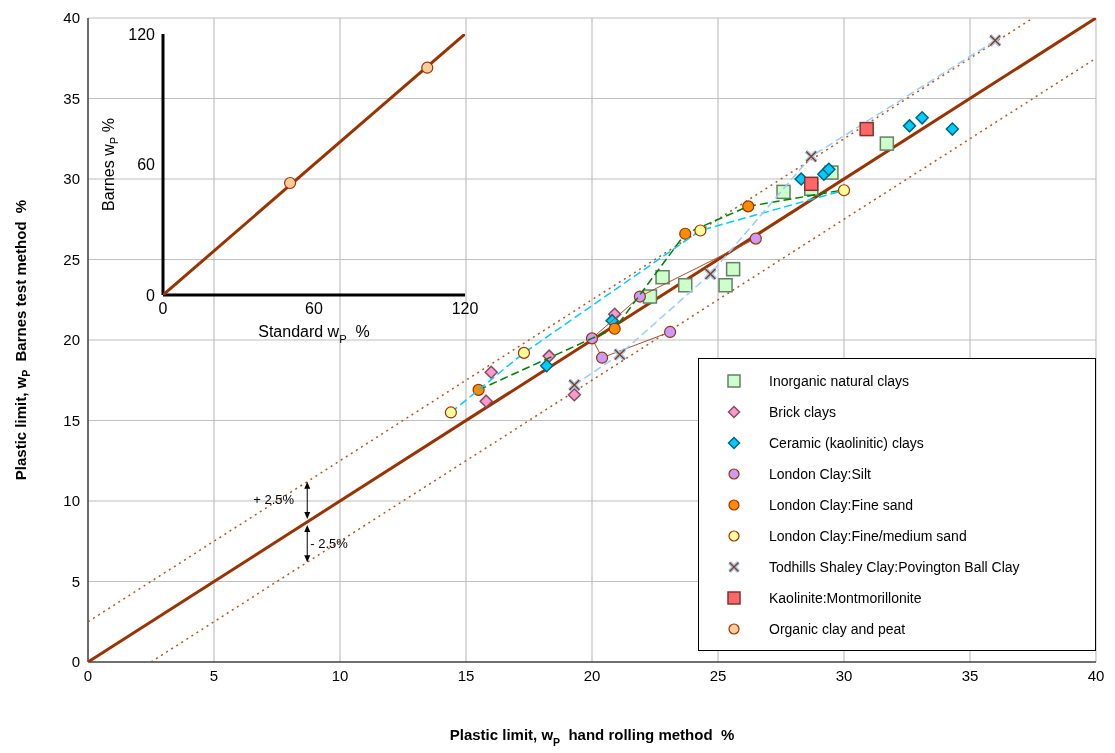 This screenshot has width=1115, height=753. Describe the element at coordinates (820, 473) in the screenshot. I see `legend-label: London Clay:Silt` at that location.